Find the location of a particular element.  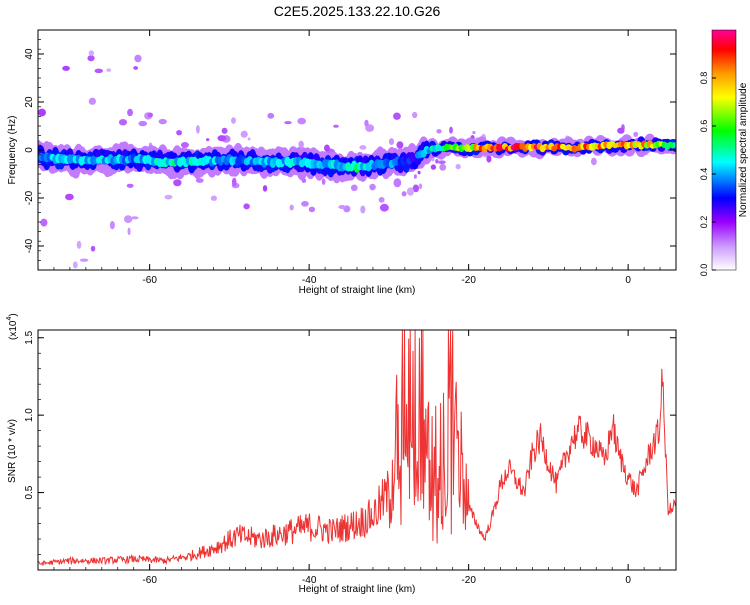

spectrogram-ytick-label: 40 is located at coordinates (29, 54).